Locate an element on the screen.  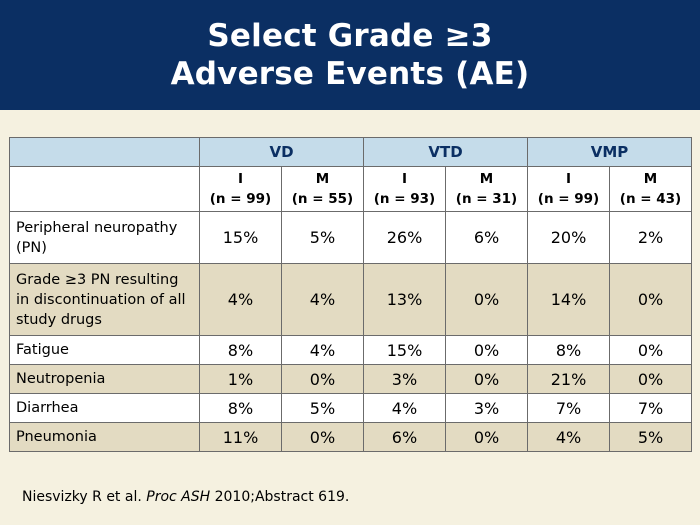
row-label: Neutropenia is located at coordinates (104, 379).